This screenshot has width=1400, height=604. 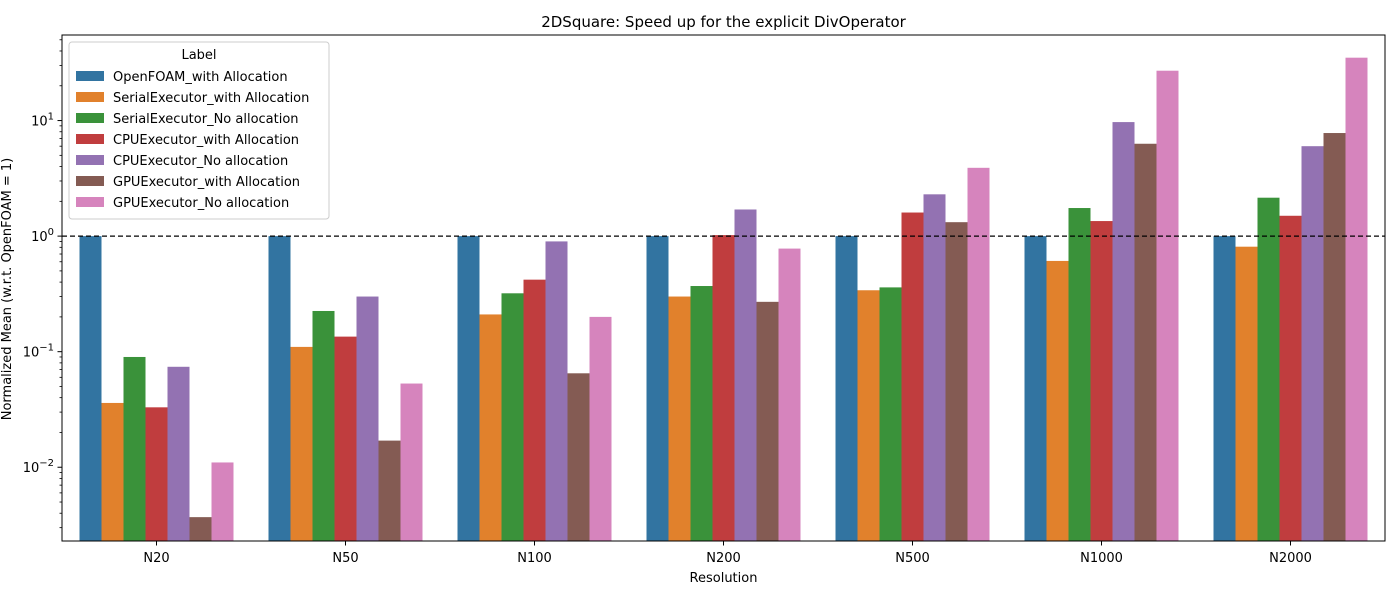 I want to click on x-tick-label: N50, so click(x=345, y=558).